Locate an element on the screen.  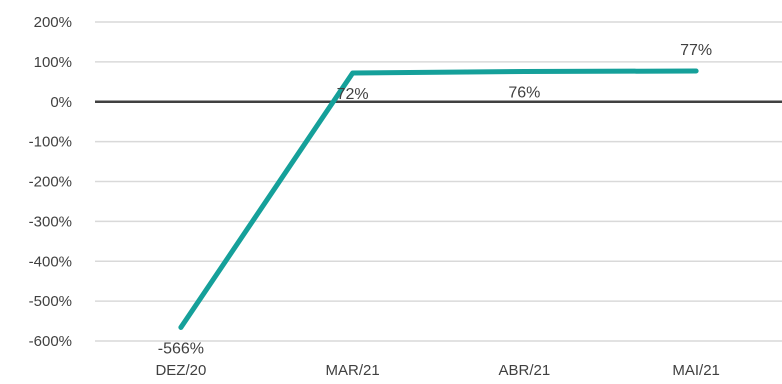
x-tick-label: MAI/21 is located at coordinates (696, 370).